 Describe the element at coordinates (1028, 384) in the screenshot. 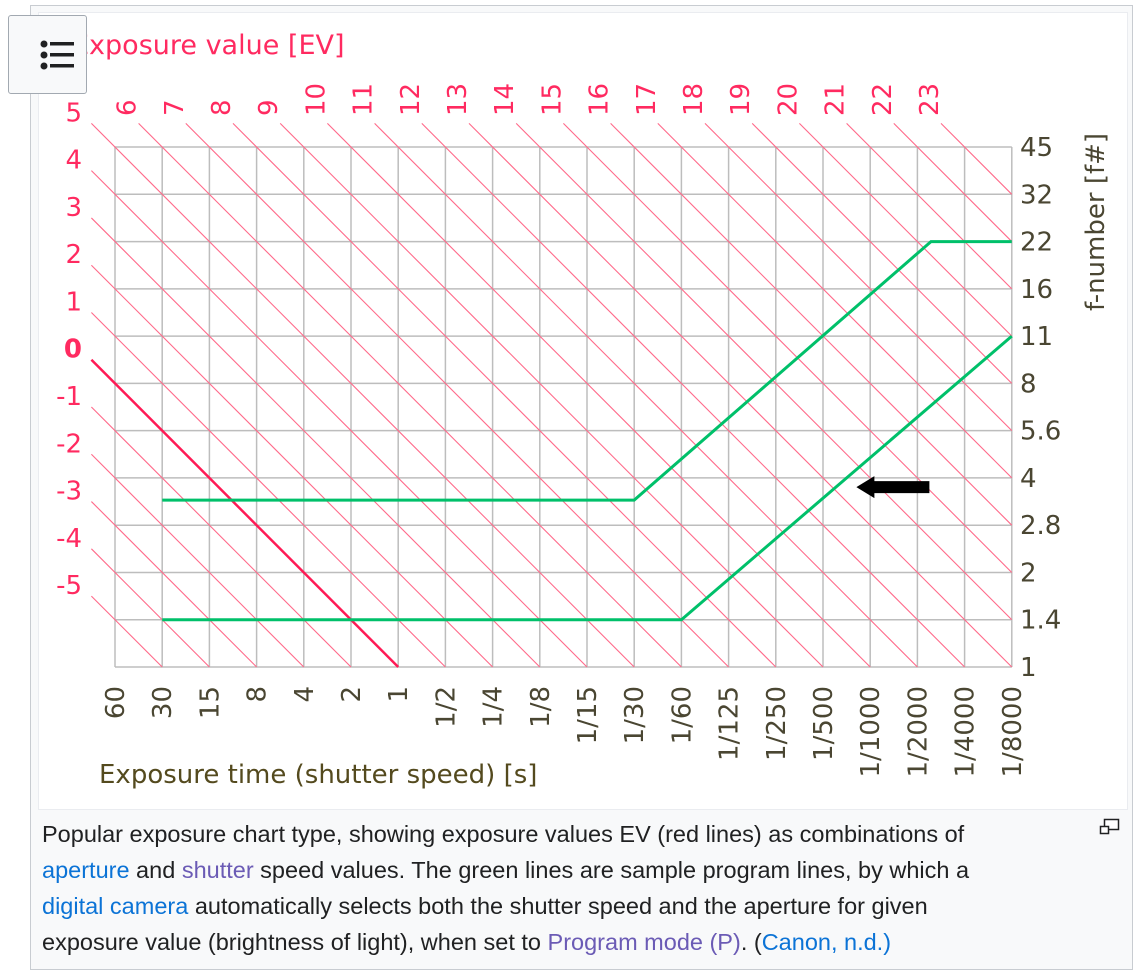

I see `y-tick-label: 8` at that location.